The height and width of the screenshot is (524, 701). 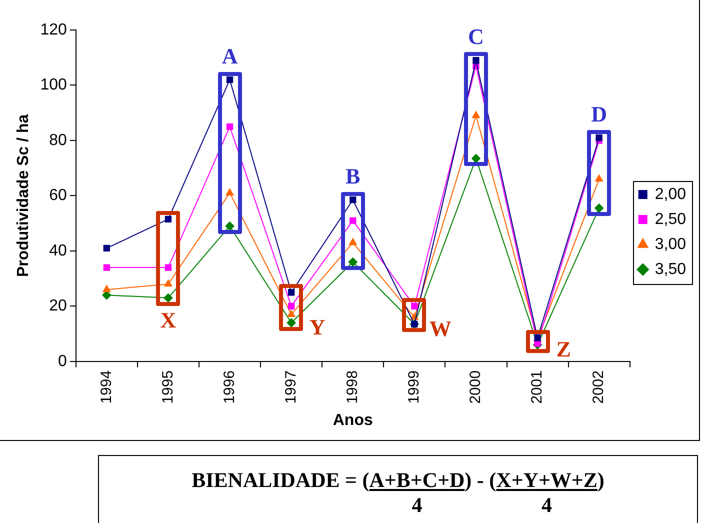 I want to click on x-tick-label: 1995, so click(x=167, y=387).